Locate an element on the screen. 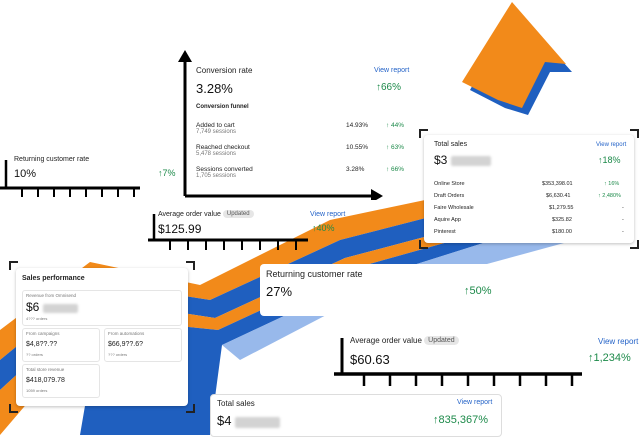  total-sales-bottom-prefix: $4 is located at coordinates (224, 420).